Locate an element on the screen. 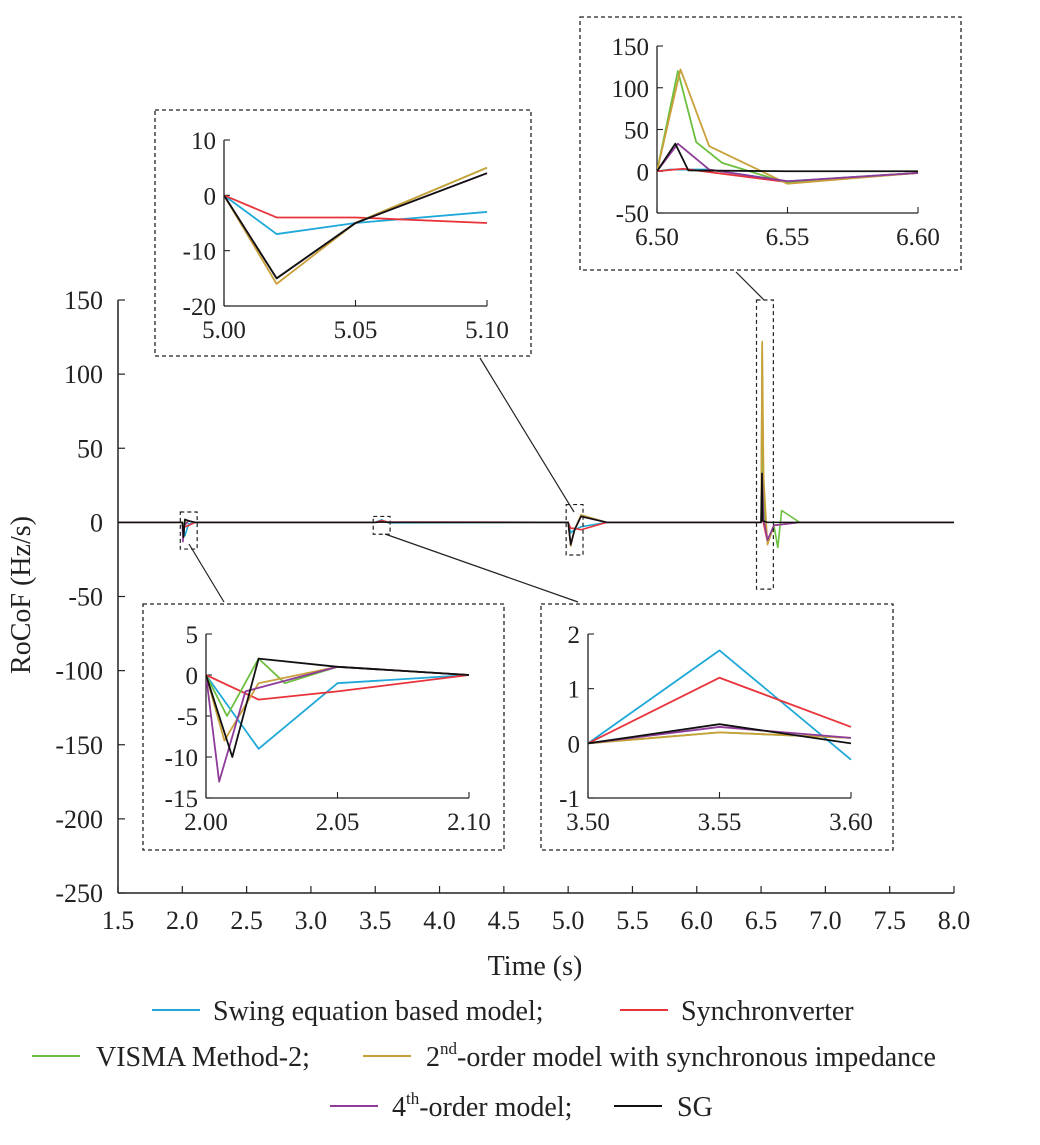 The width and height of the screenshot is (1040, 1145). legend-label-synch: Synchronverter is located at coordinates (767, 1011).